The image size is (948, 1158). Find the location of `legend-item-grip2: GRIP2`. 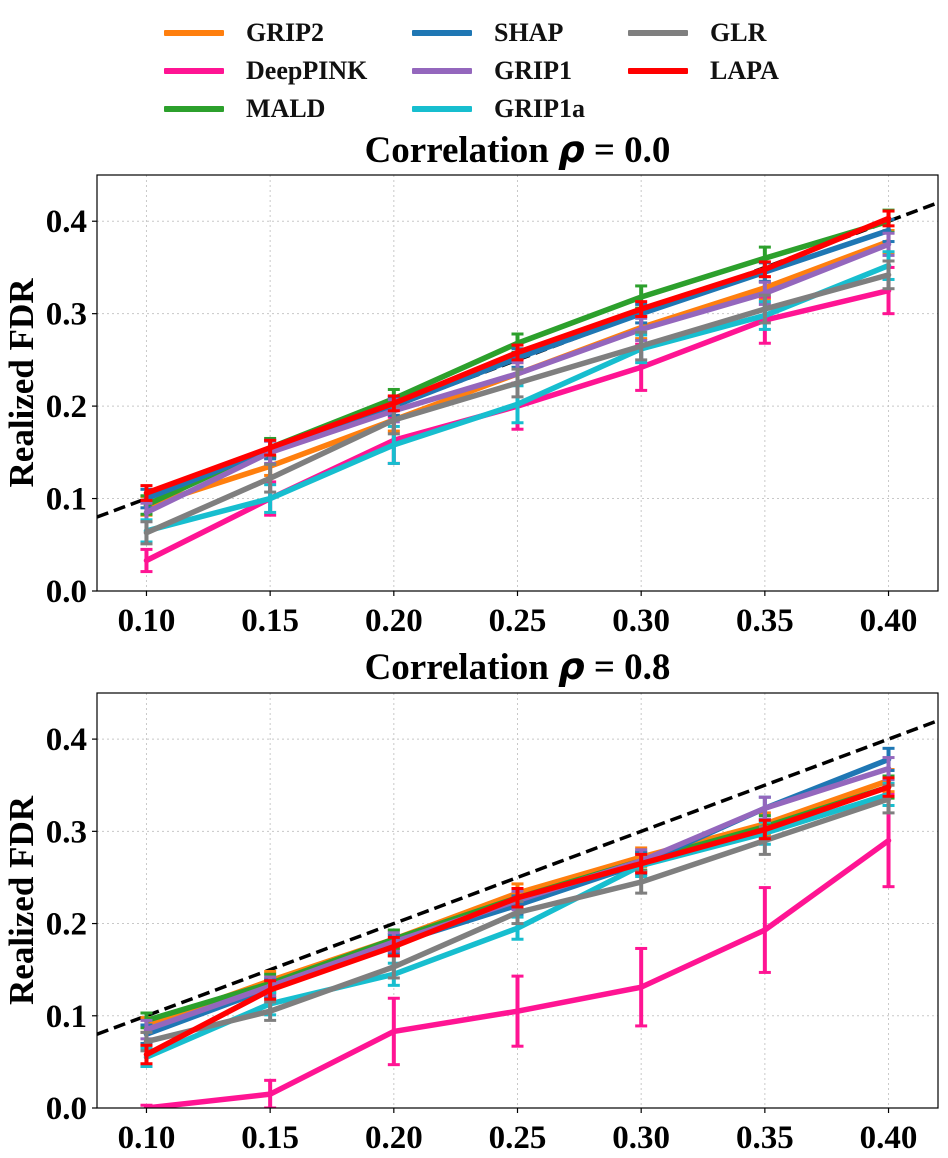

legend-item-grip2: GRIP2 is located at coordinates (244, 33).